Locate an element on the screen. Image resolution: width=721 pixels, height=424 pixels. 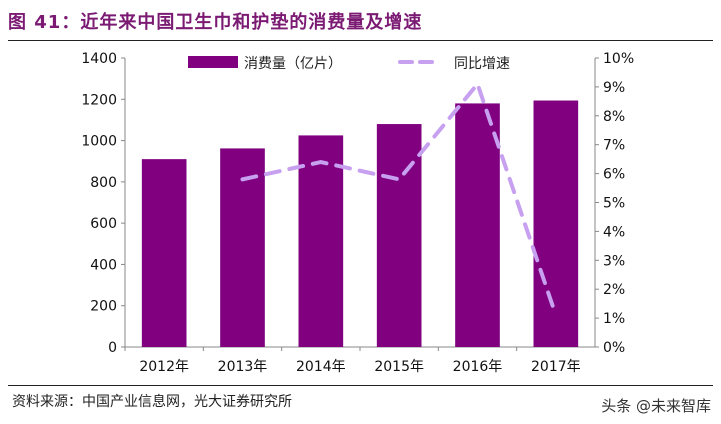
y-tick-label: 200 is located at coordinates (103, 307).